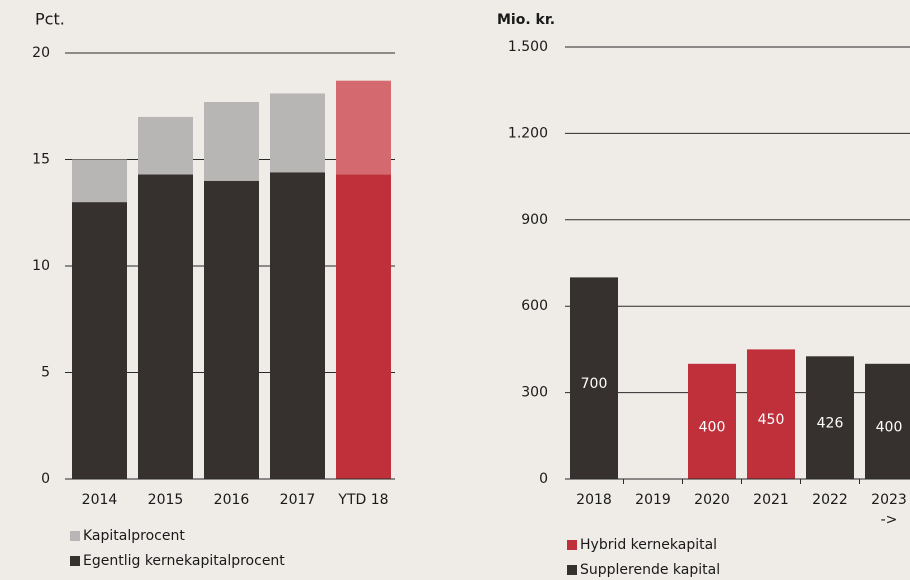 Image resolution: width=910 pixels, height=580 pixels. What do you see at coordinates (534, 393) in the screenshot?
I see `y-tick-label: 300` at bounding box center [534, 393].